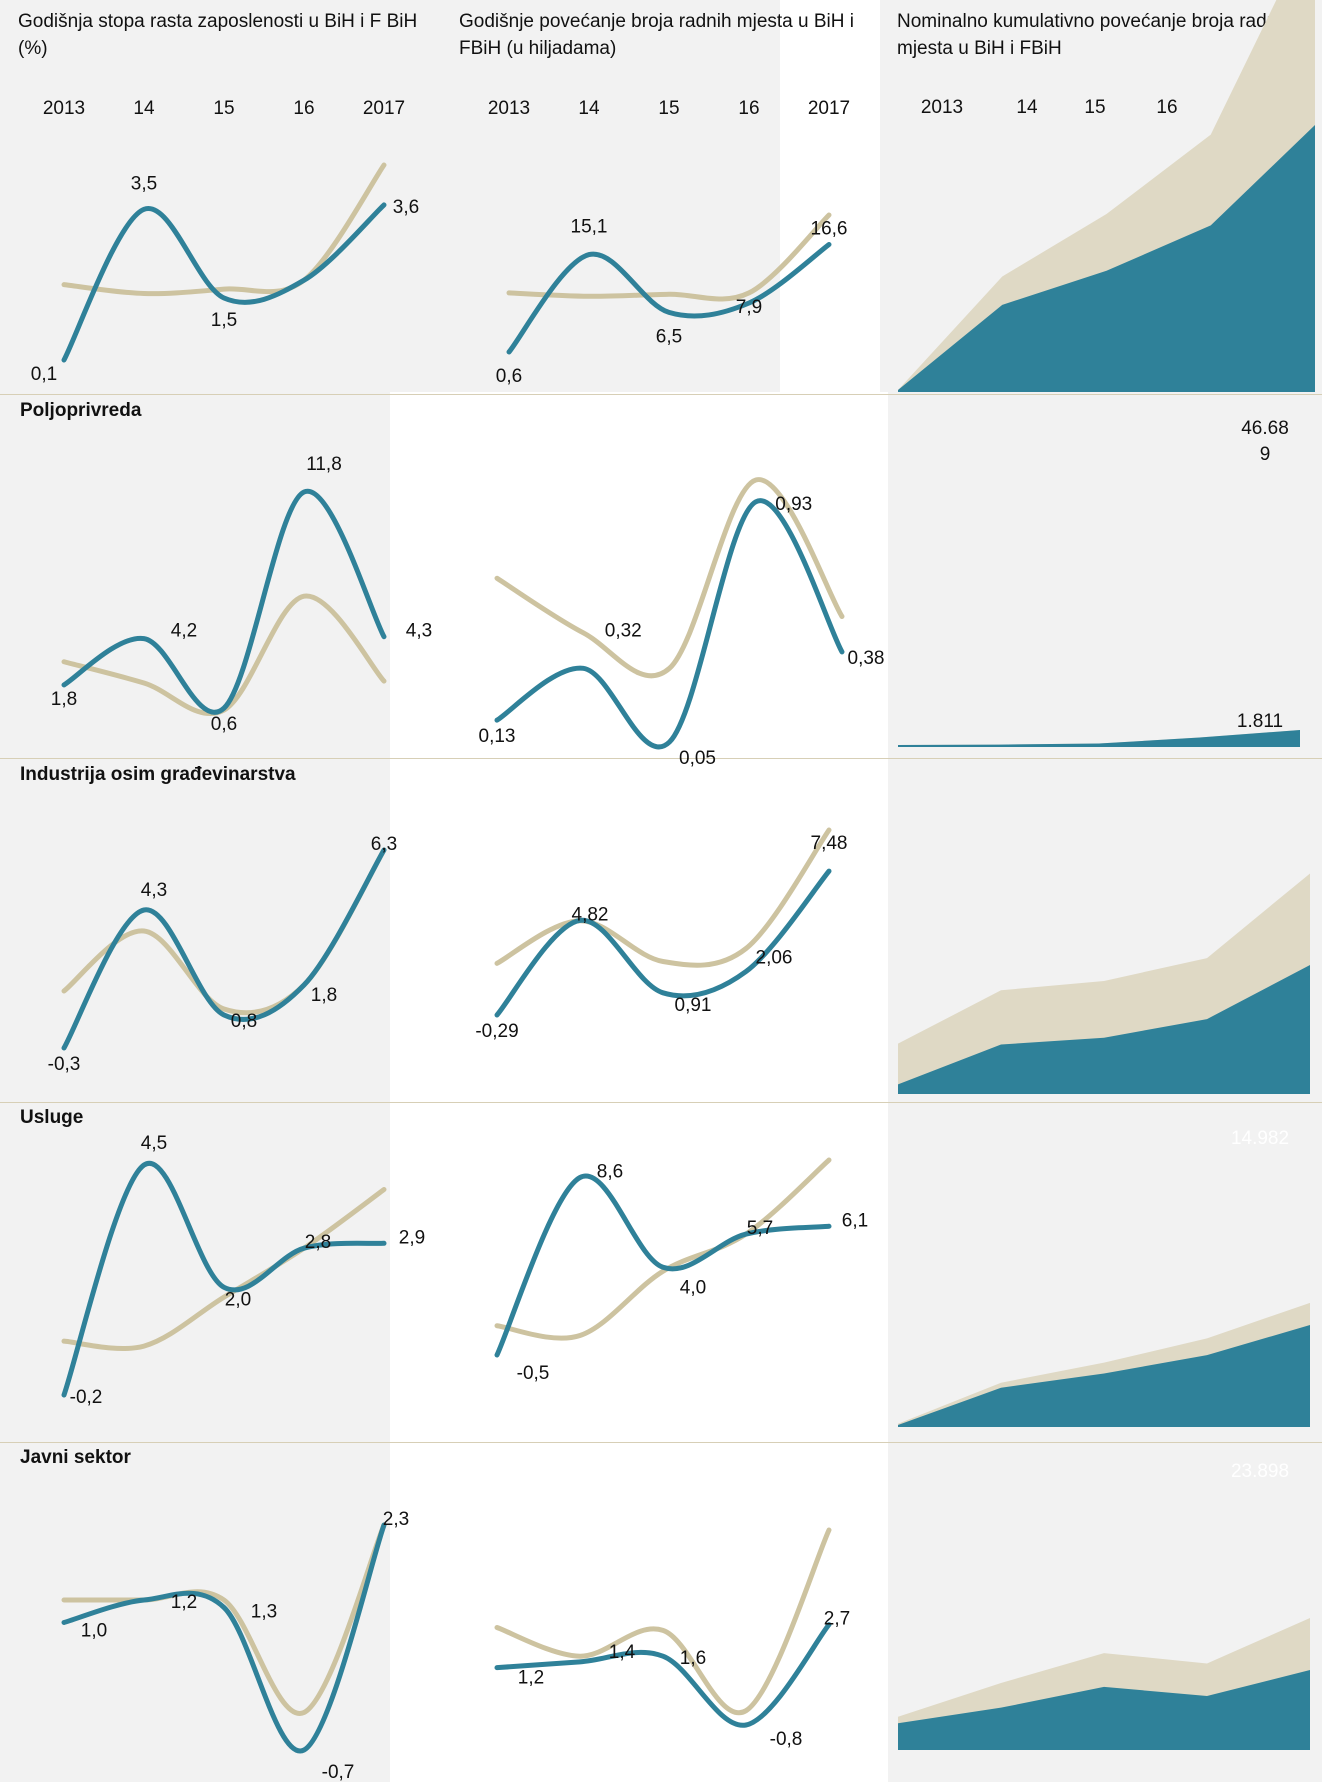  I want to click on data-label-line: 11,8, so click(324, 464).